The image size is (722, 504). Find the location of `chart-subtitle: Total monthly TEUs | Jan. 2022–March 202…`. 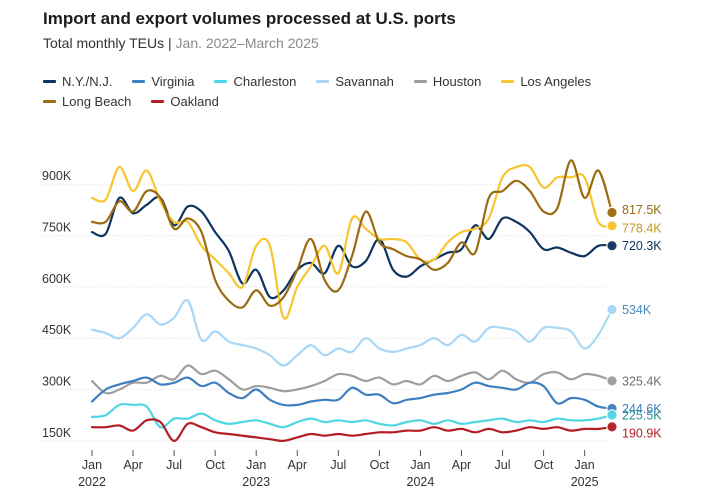

chart-subtitle: Total monthly TEUs | Jan. 2022–March 202… is located at coordinates (181, 43).